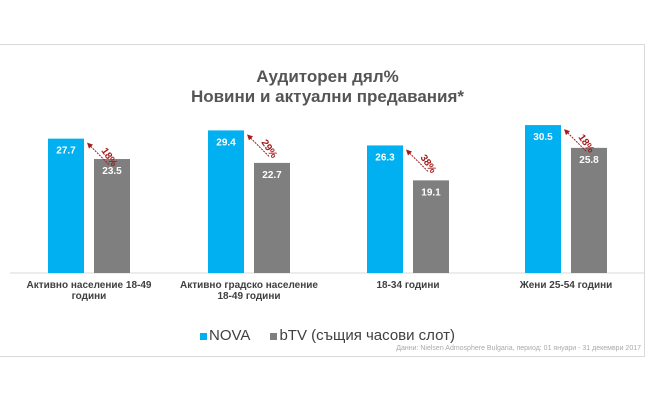 The image size is (655, 402). What do you see at coordinates (589, 160) in the screenshot?
I see `data-label: 25.8` at bounding box center [589, 160].